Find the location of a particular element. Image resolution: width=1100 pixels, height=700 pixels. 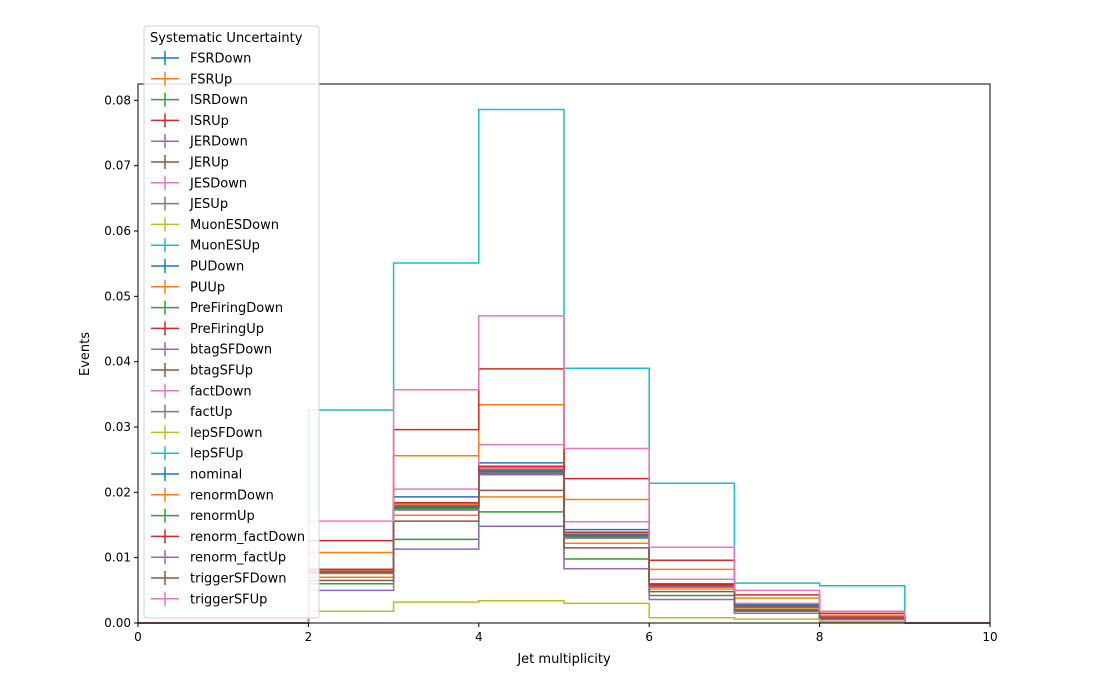

legend-label: MuonESUp is located at coordinates (225, 246).